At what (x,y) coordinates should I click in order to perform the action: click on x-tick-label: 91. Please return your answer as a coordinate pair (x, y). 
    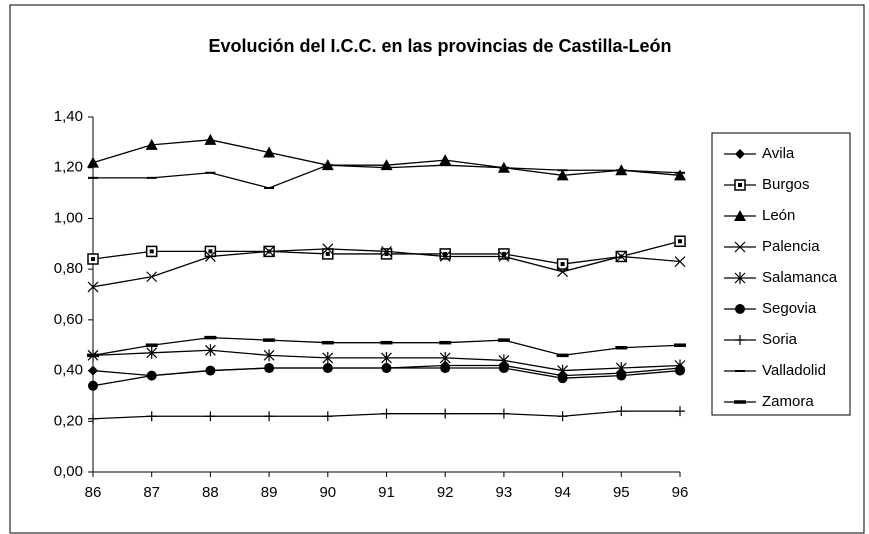
    Looking at the image, I should click on (386, 492).